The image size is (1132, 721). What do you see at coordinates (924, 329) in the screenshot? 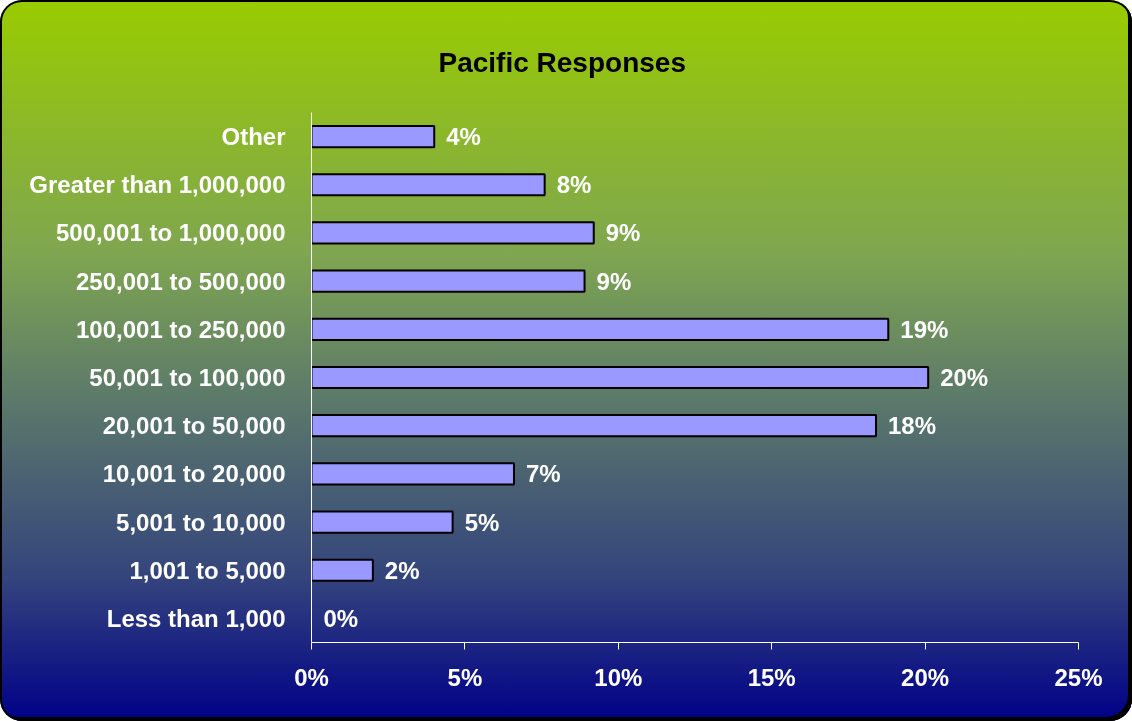
I see `data-label: 19%` at bounding box center [924, 329].